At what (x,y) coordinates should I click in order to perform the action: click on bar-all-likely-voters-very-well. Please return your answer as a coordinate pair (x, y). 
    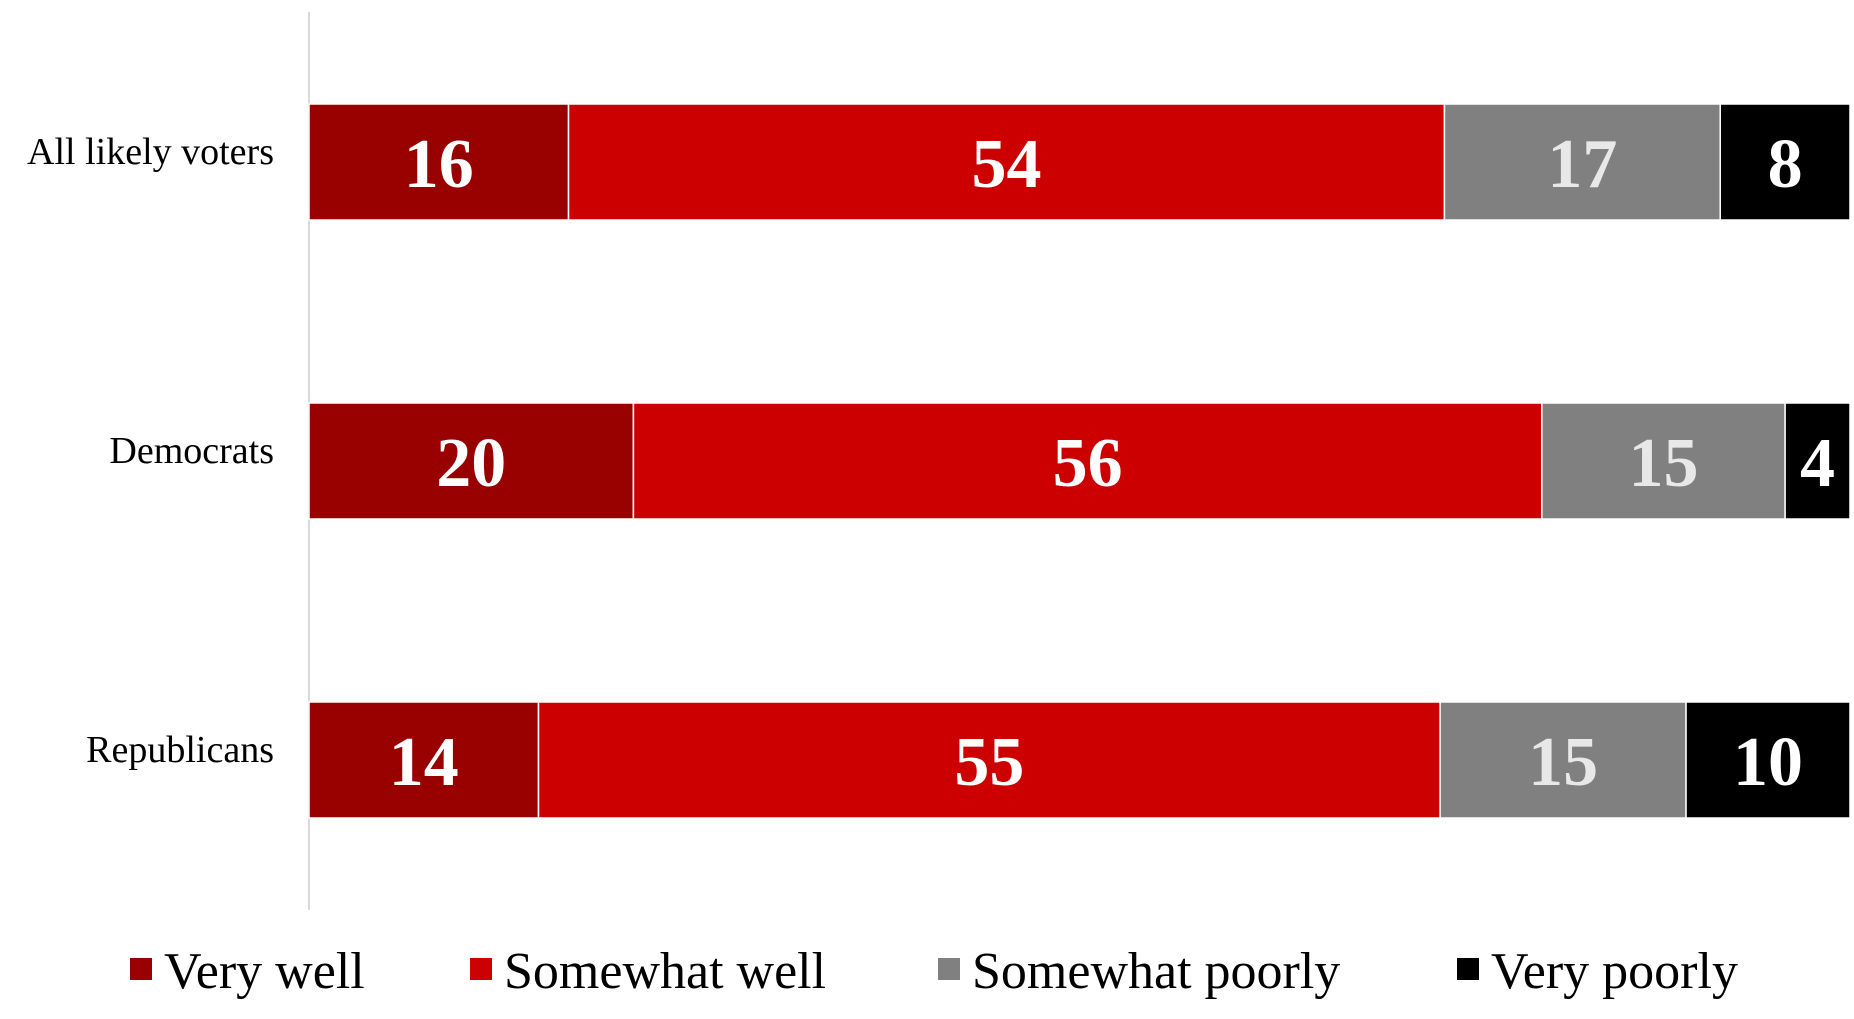
    Looking at the image, I should click on (439, 162).